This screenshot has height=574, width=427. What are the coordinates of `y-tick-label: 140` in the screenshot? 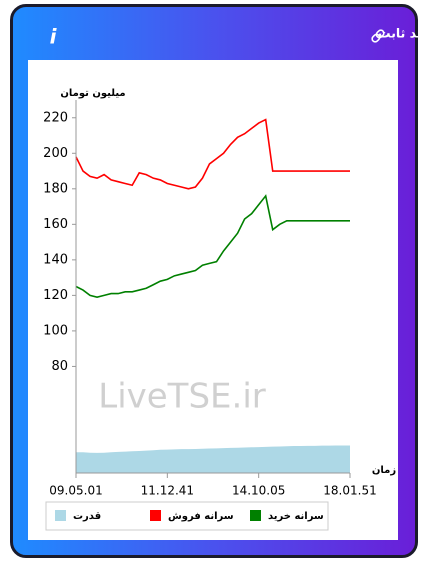 It's located at (55, 259).